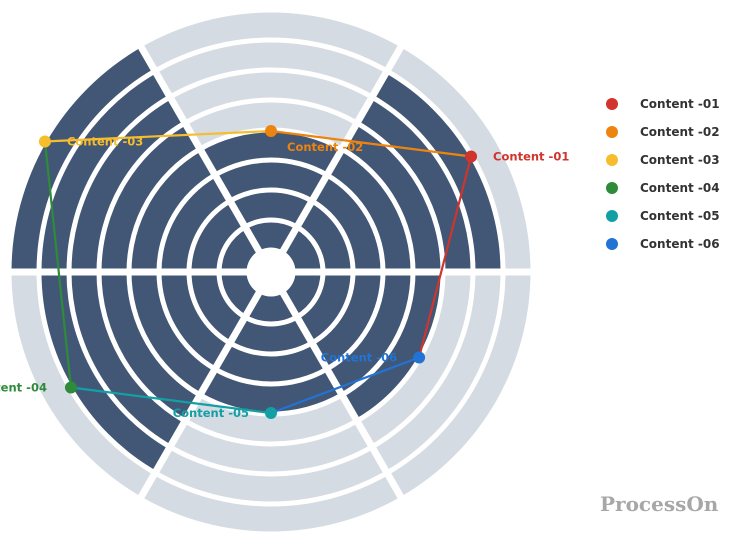 The height and width of the screenshot is (549, 740). What do you see at coordinates (680, 216) in the screenshot?
I see `legend-label: Content -05` at bounding box center [680, 216].